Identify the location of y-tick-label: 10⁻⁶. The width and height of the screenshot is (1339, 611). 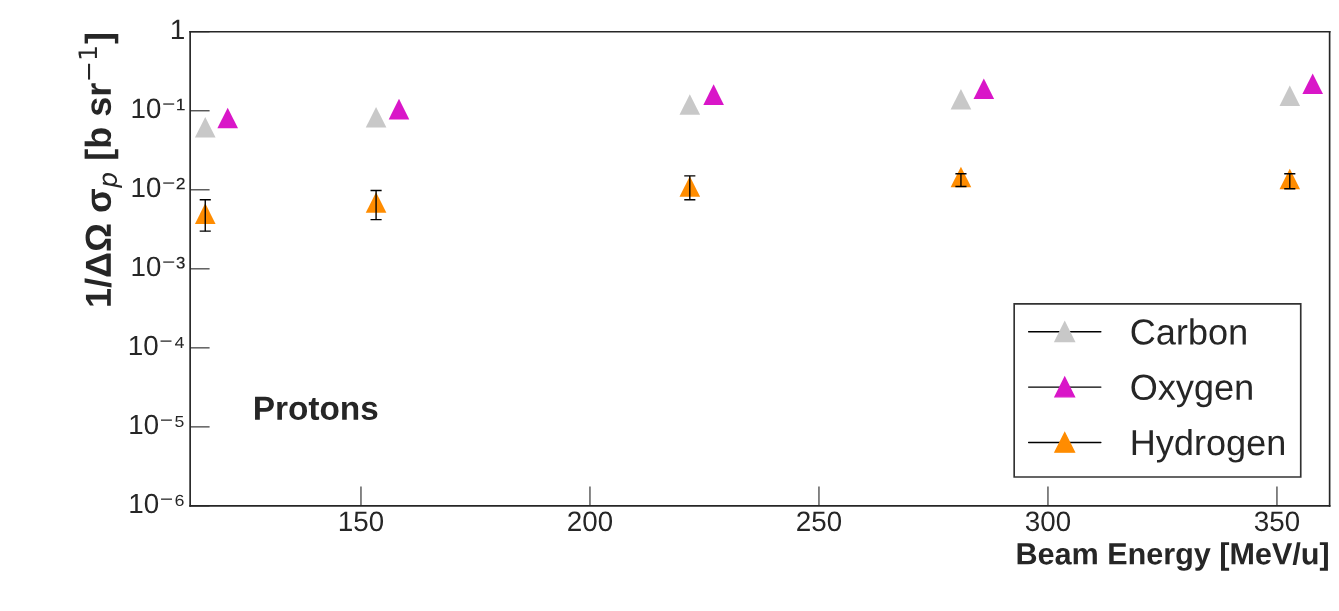
(157, 503).